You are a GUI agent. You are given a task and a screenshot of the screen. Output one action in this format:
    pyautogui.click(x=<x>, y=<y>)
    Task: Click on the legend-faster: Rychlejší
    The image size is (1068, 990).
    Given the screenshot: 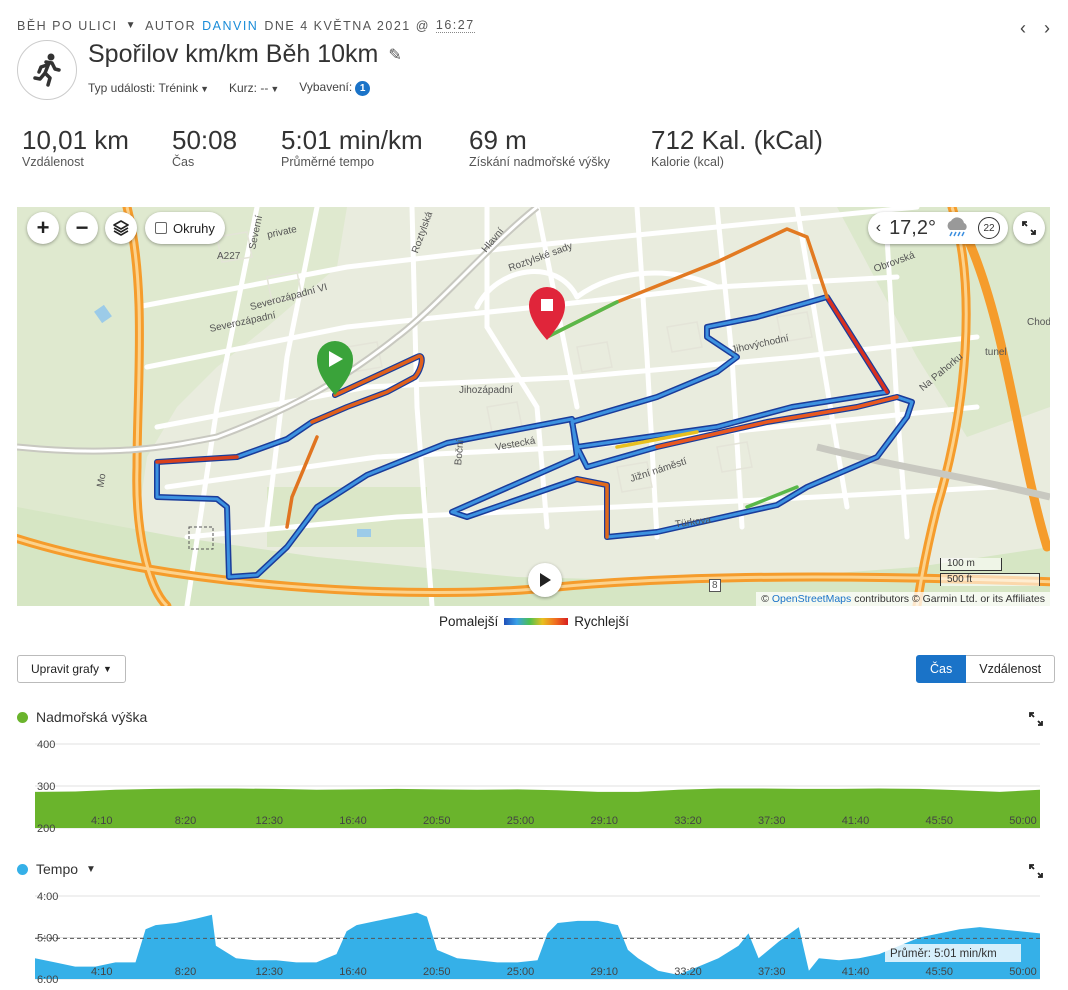 What is the action you would take?
    pyautogui.click(x=602, y=621)
    